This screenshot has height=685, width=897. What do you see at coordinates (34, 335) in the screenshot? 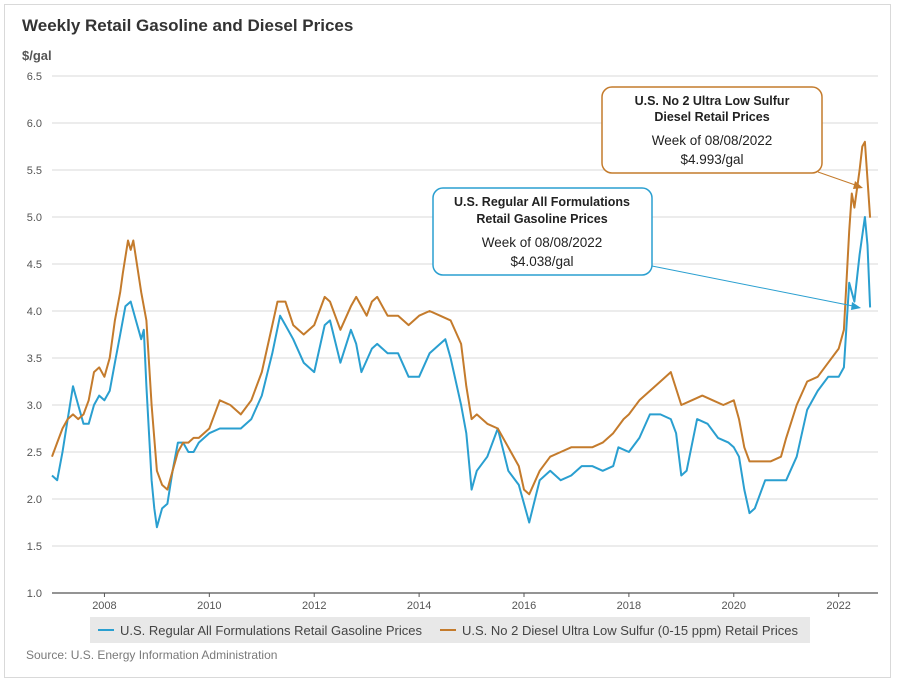
I see `y-axis-ticks: 1.0 1.5 2.0 2.5 3.0 3.5 4.0 4.5 5.0 5.5 6.0 6.5` at bounding box center [34, 335].